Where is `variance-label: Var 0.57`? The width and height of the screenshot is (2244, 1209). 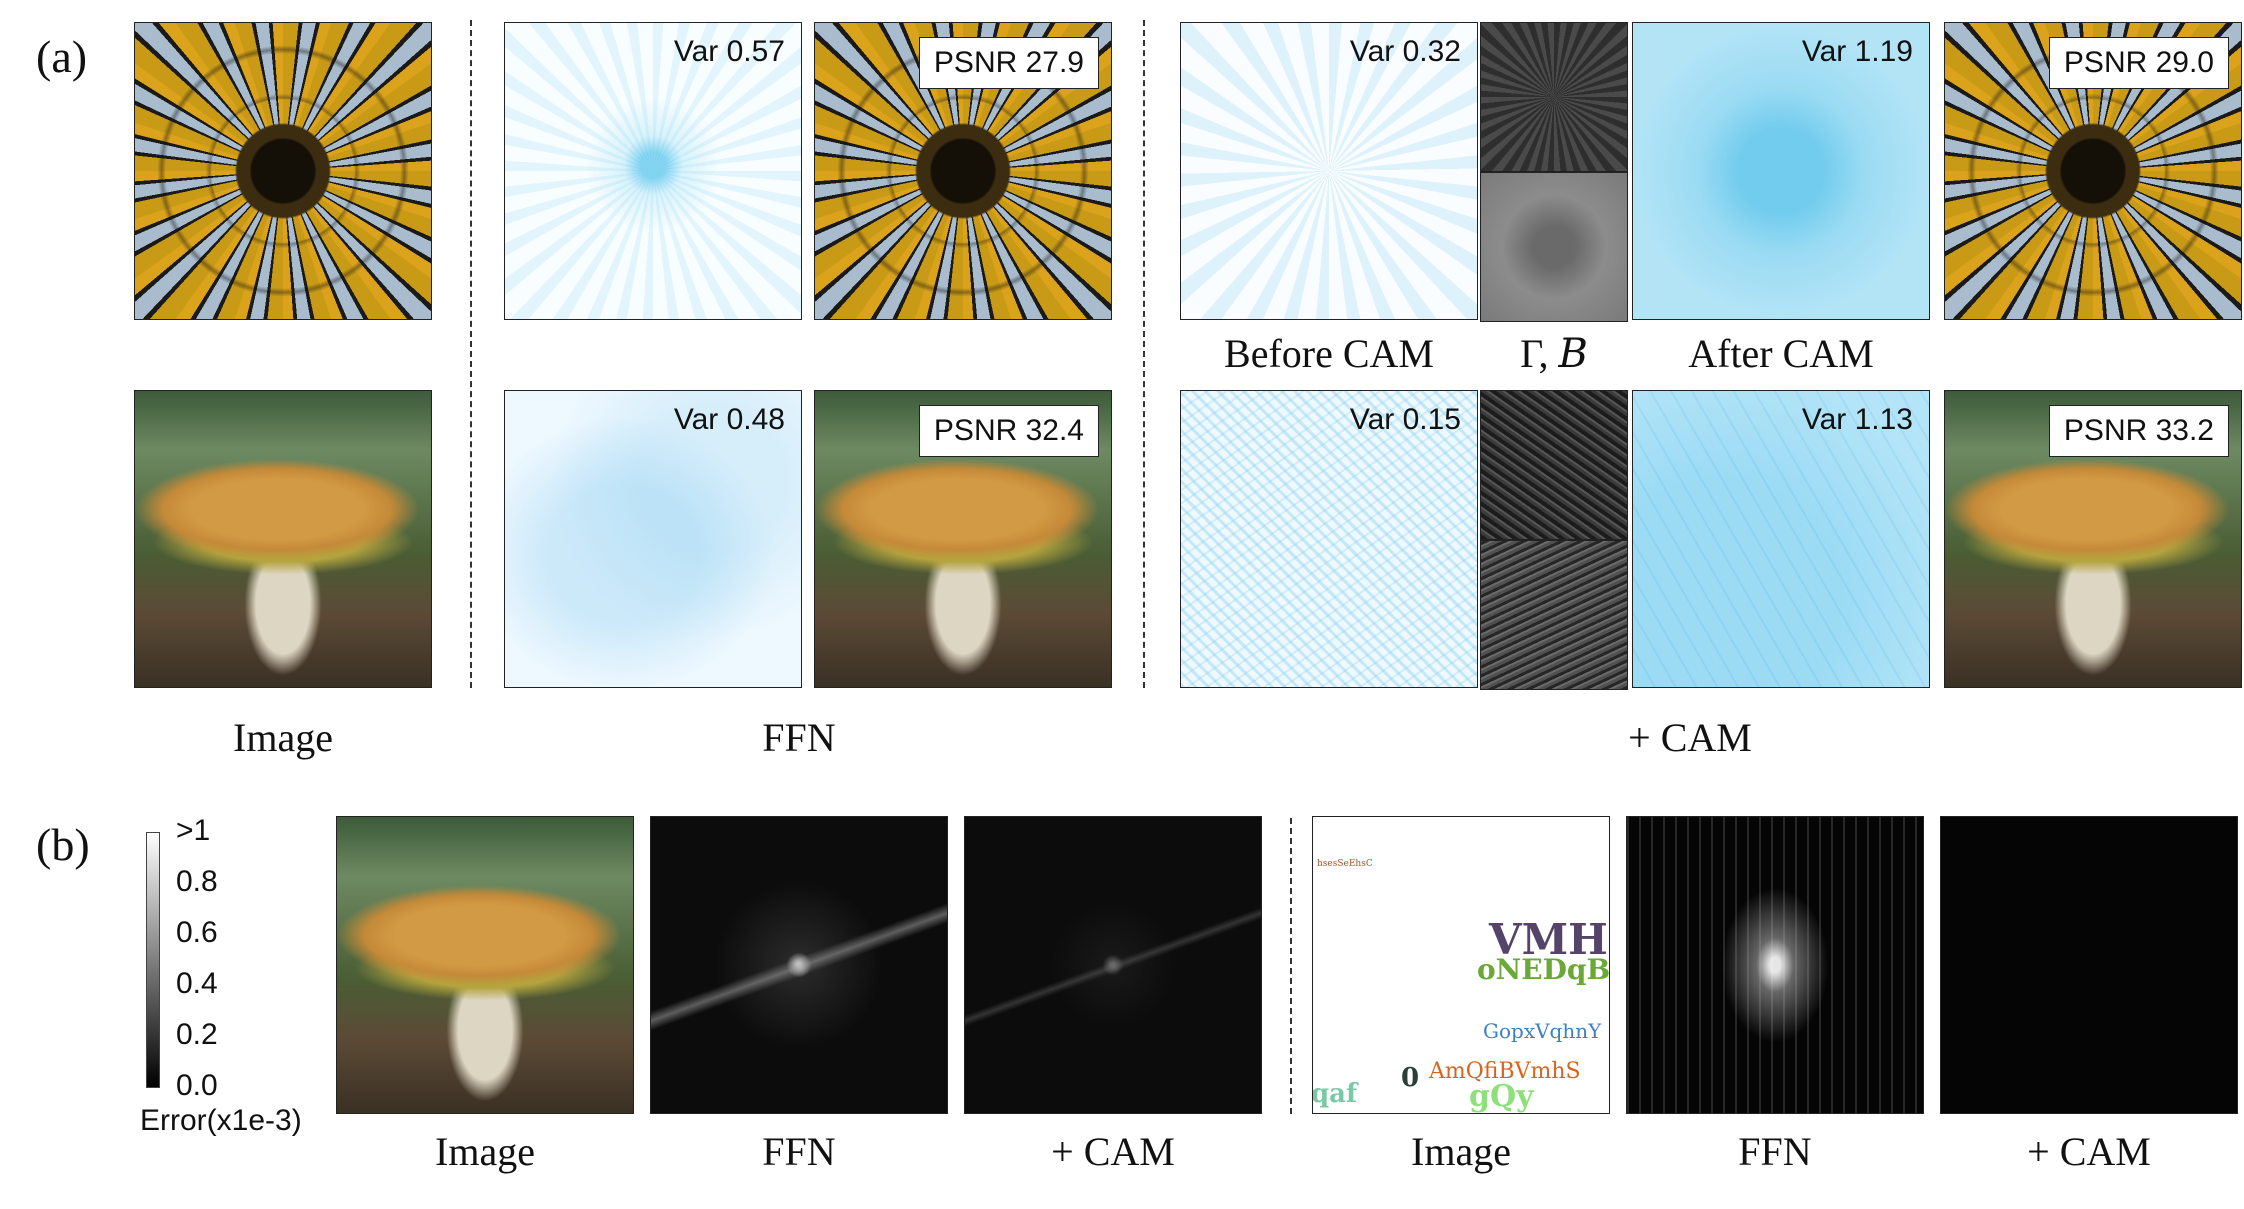
variance-label: Var 0.57 is located at coordinates (729, 51).